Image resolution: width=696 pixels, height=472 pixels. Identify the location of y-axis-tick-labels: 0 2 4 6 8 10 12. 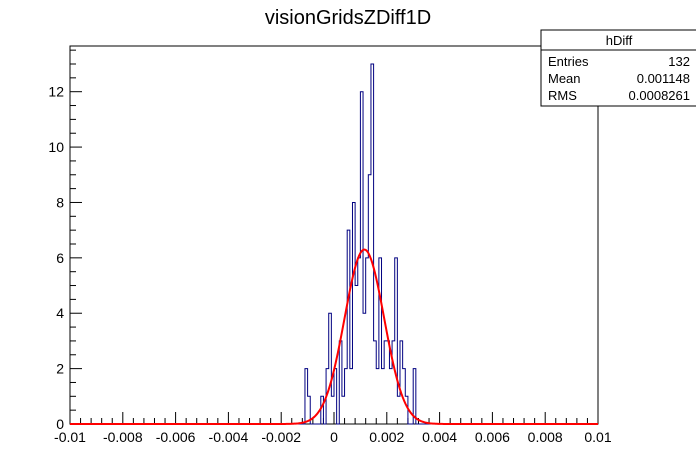
(56, 258).